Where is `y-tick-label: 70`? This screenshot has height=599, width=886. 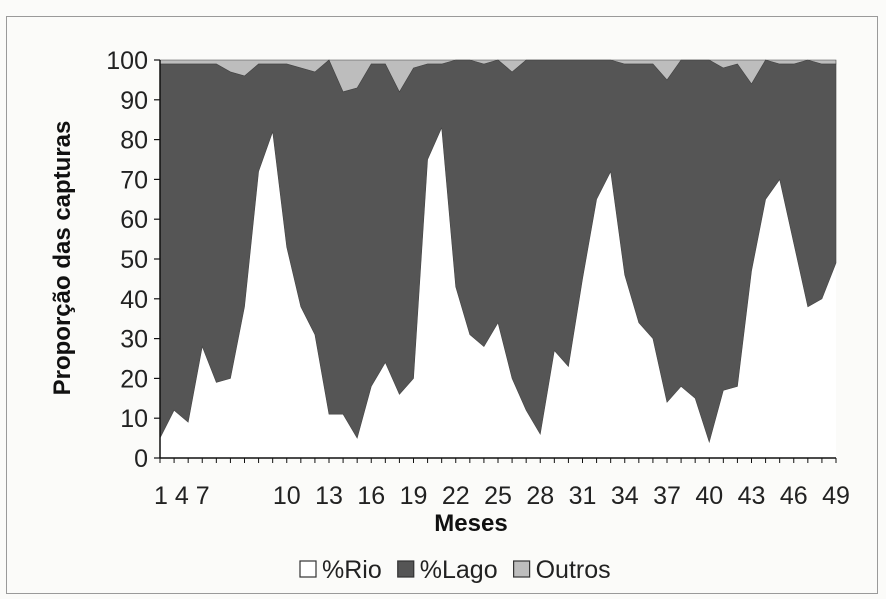
y-tick-label: 70 is located at coordinates (134, 180).